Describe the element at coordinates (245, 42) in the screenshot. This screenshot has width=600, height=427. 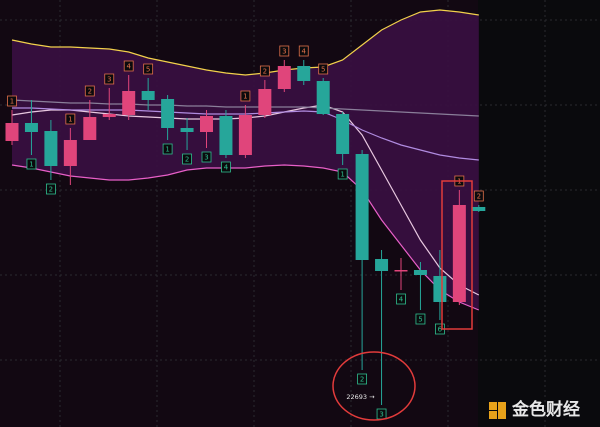
I see `line` at that location.